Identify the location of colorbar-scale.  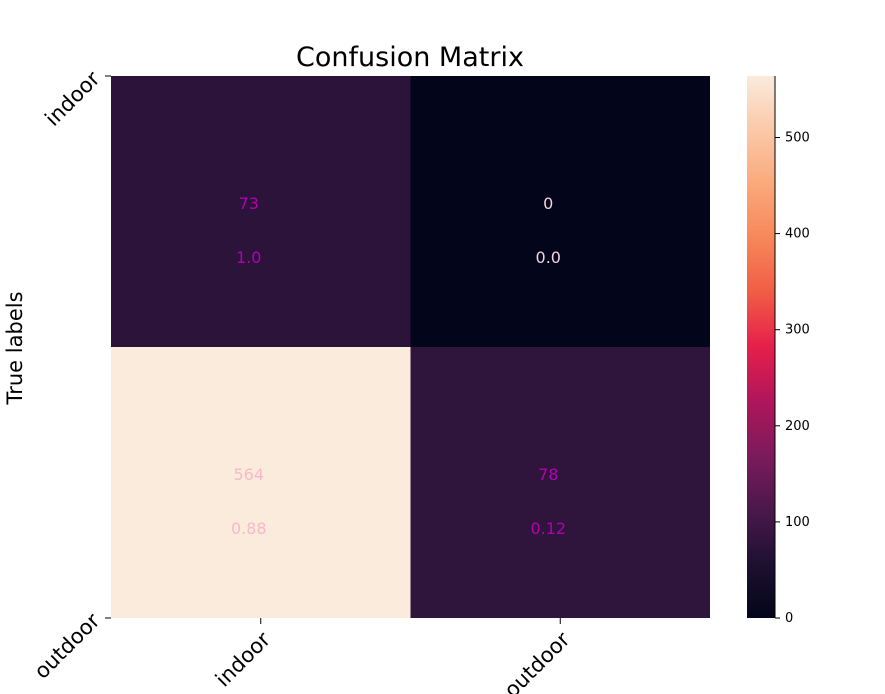
(761, 347).